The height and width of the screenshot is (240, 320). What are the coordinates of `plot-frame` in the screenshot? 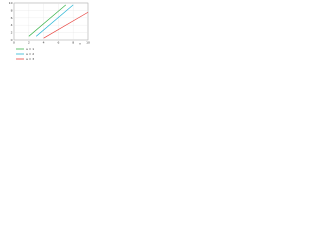 It's located at (51, 21).